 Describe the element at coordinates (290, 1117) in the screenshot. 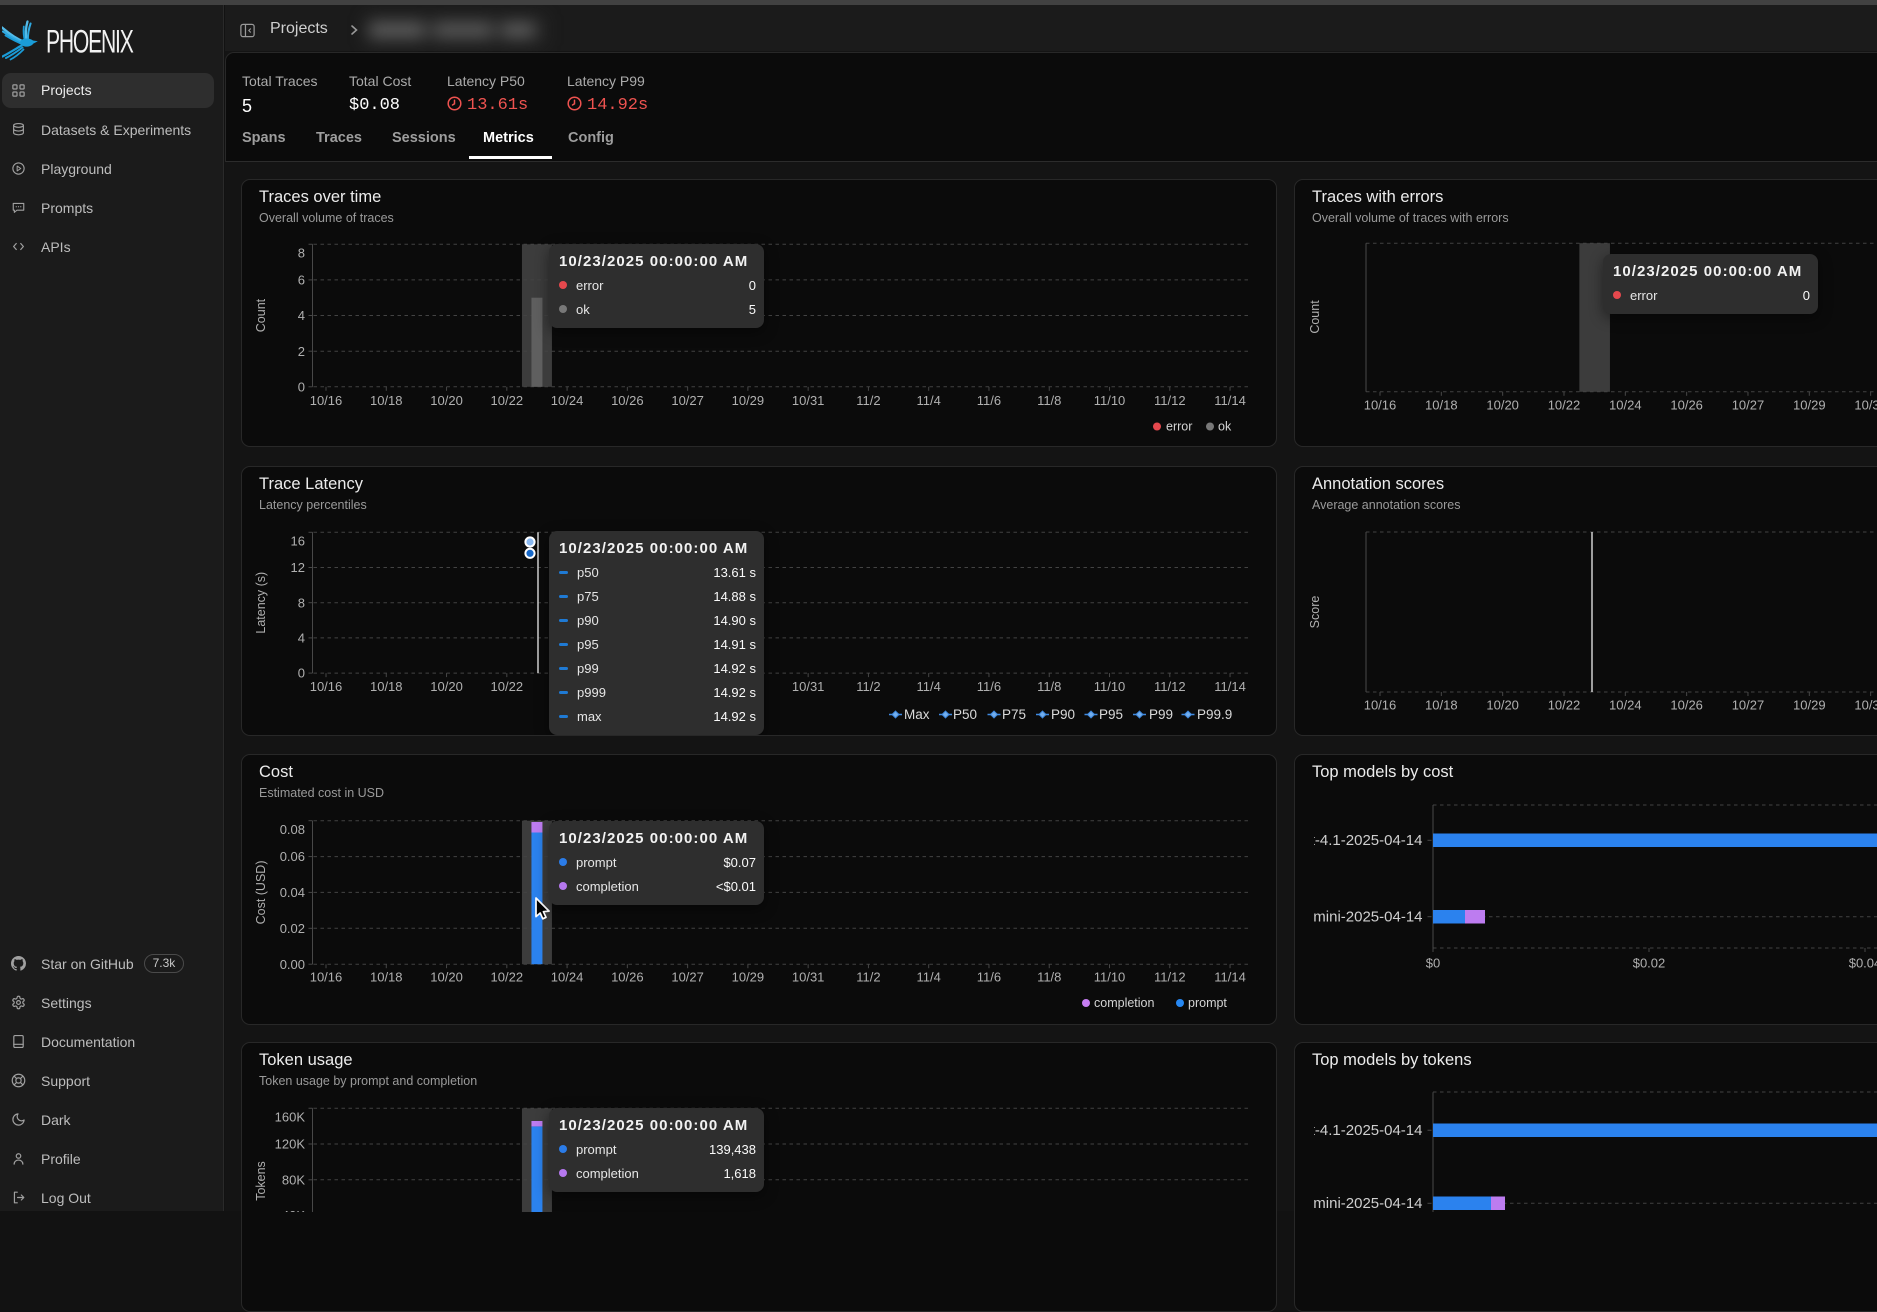

I see `svg-text: 160K` at that location.